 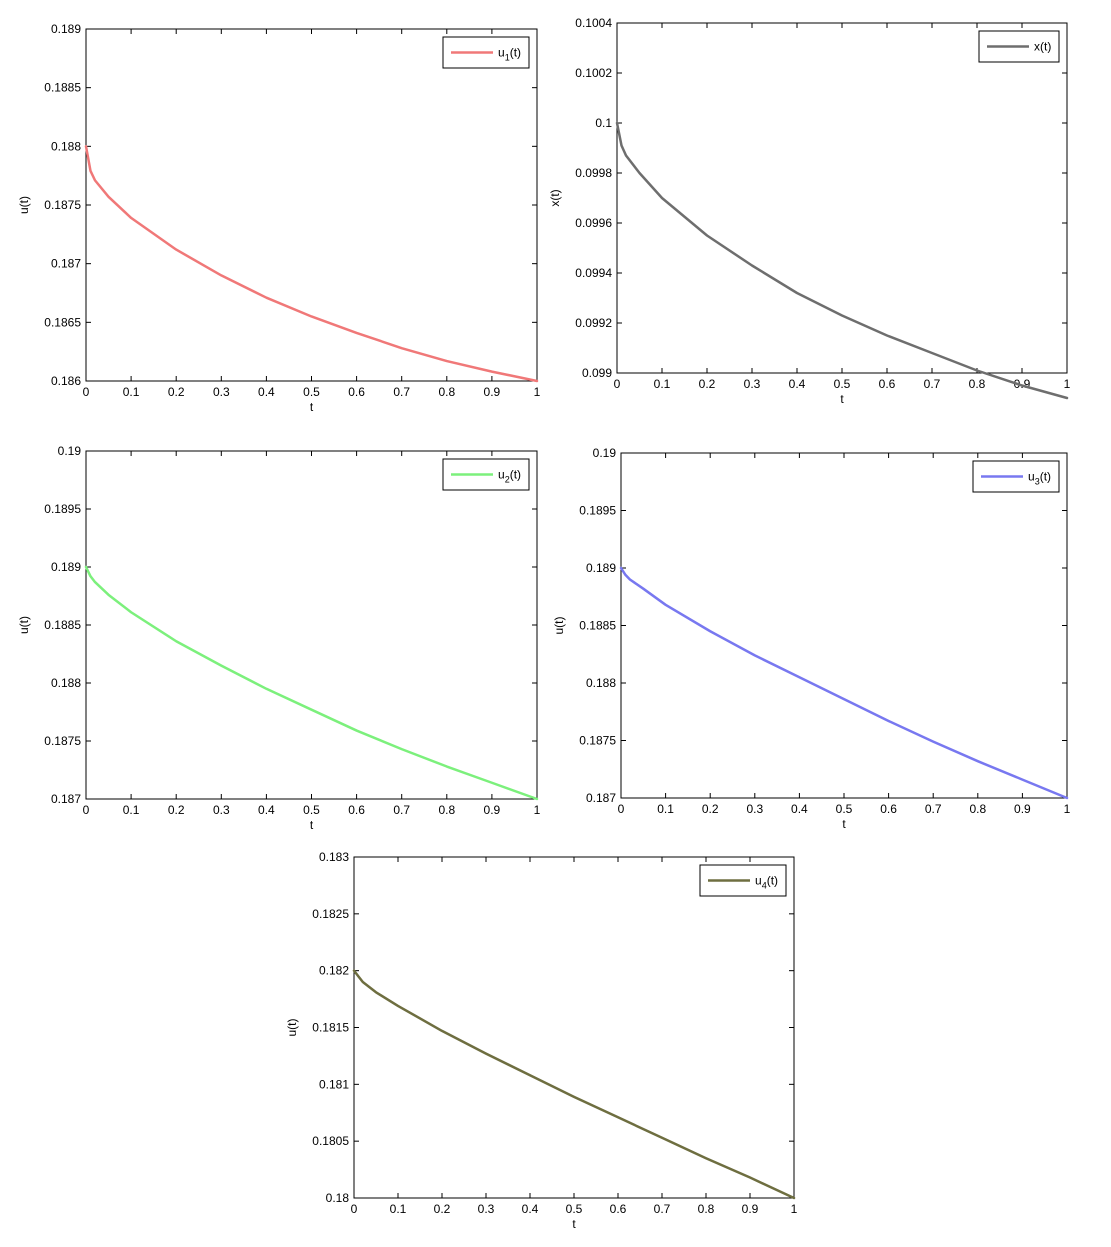 I want to click on y-tick-label: 0.183, so click(x=334, y=857).